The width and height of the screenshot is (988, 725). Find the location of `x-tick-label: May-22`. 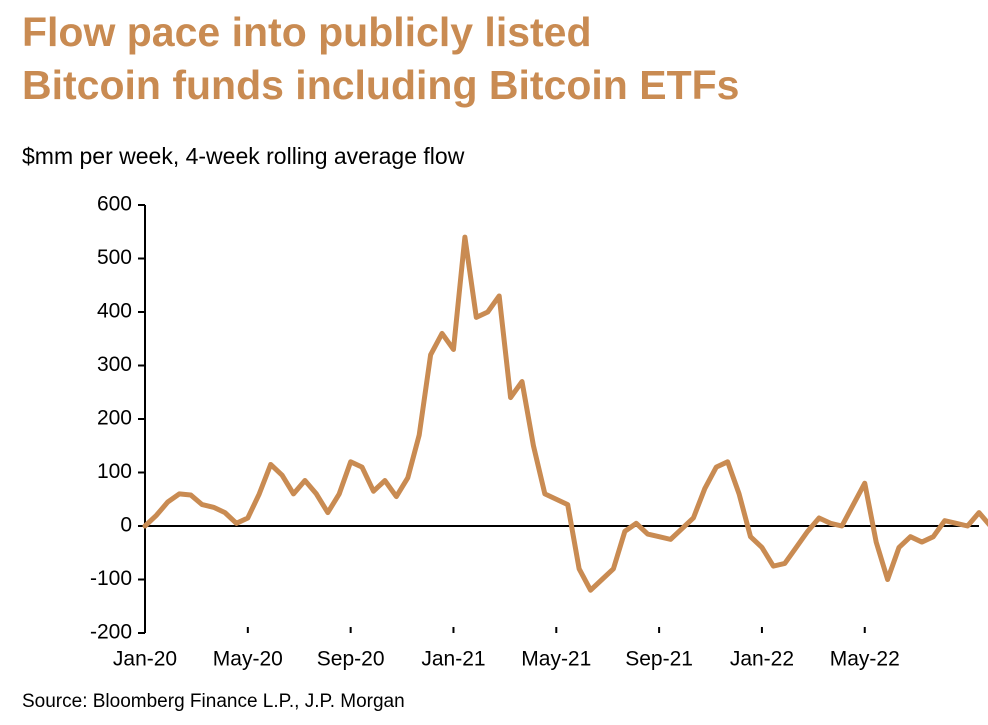

x-tick-label: May-22 is located at coordinates (865, 659).